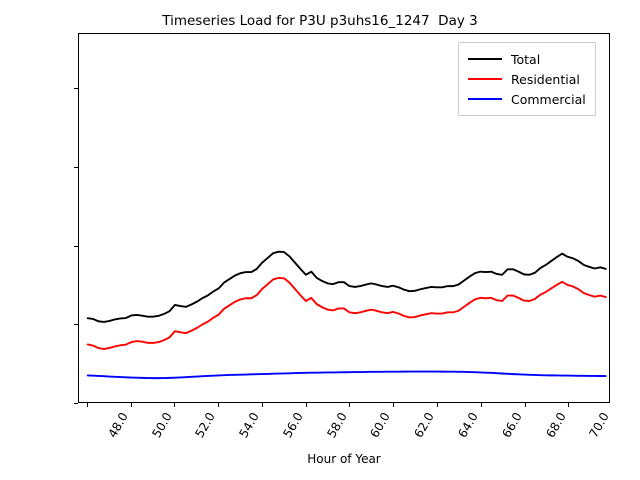 This screenshot has width=640, height=480. What do you see at coordinates (344, 459) in the screenshot?
I see `x-axis-label: Hour of Year` at bounding box center [344, 459].